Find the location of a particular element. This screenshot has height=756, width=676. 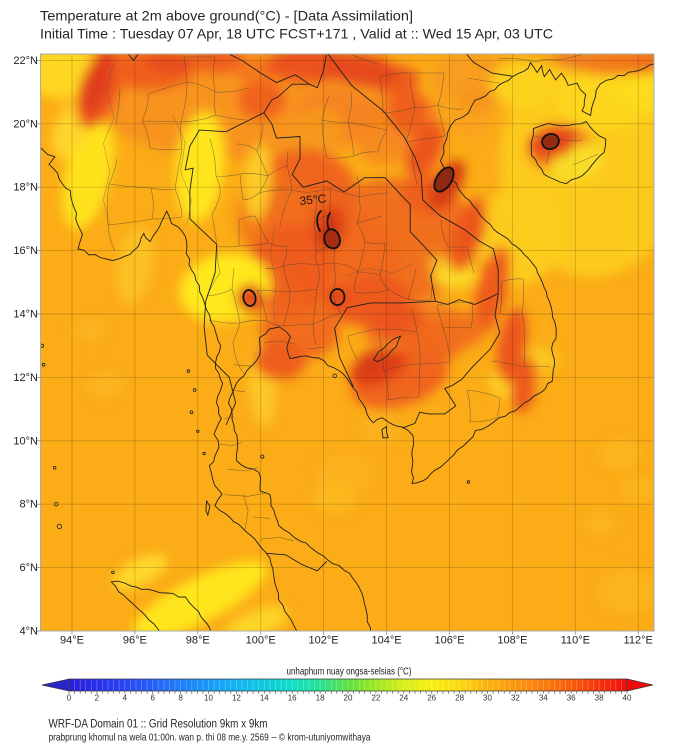

svg-text: 28 is located at coordinates (459, 698).